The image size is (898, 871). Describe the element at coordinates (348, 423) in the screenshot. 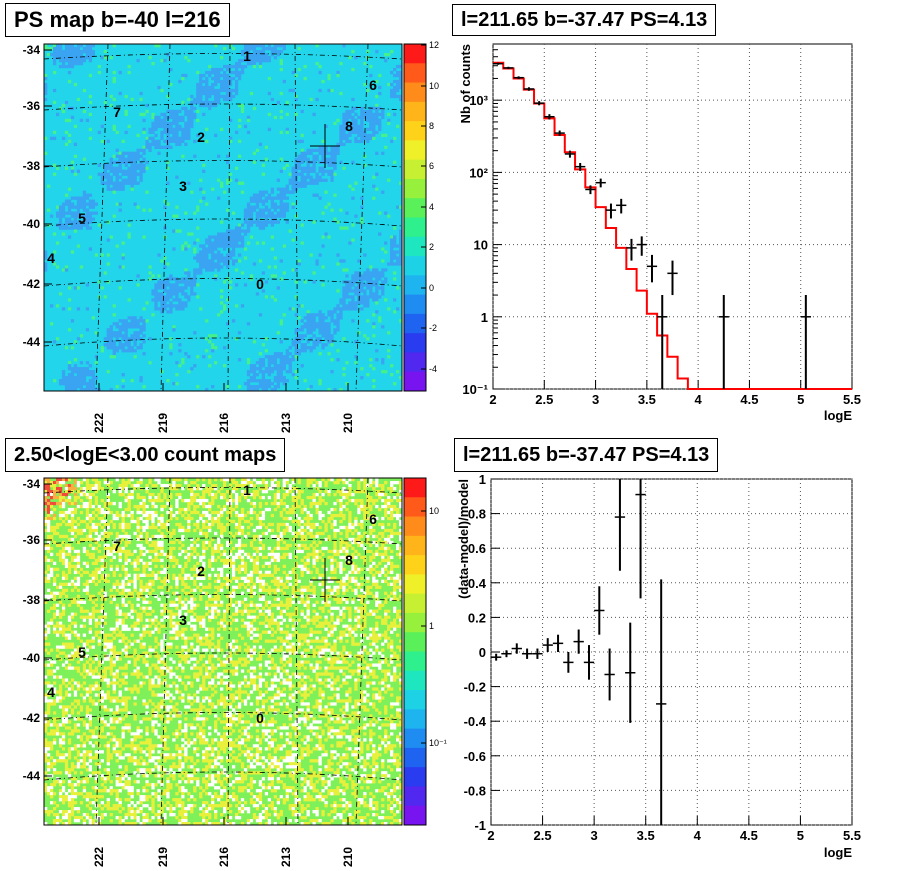

I see `x-tick-label: 210` at that location.